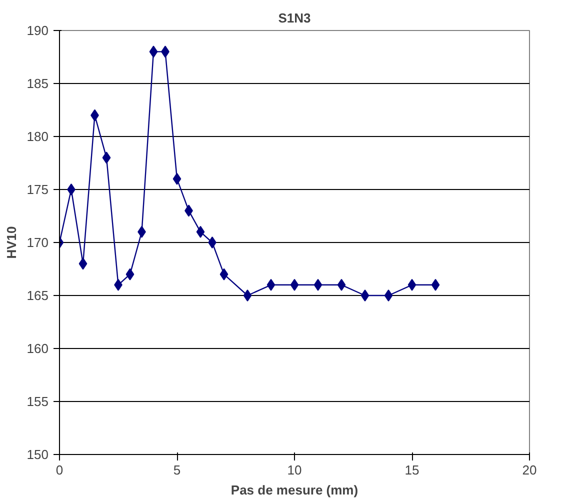 The image size is (569, 500). I want to click on x-tick-label: 20, so click(529, 470).